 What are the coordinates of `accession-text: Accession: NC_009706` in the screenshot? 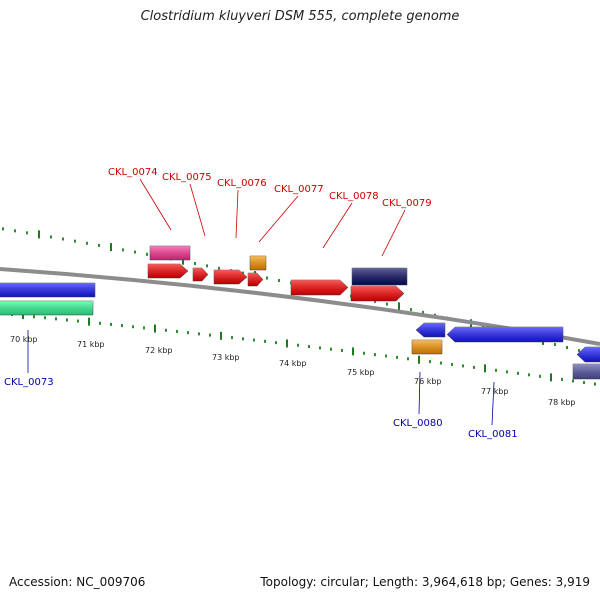 It's located at (77, 582).